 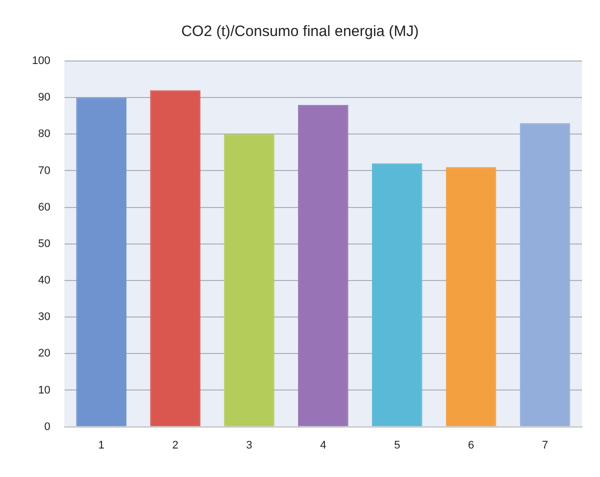 I want to click on y-tick-label: 30, so click(x=44, y=317).